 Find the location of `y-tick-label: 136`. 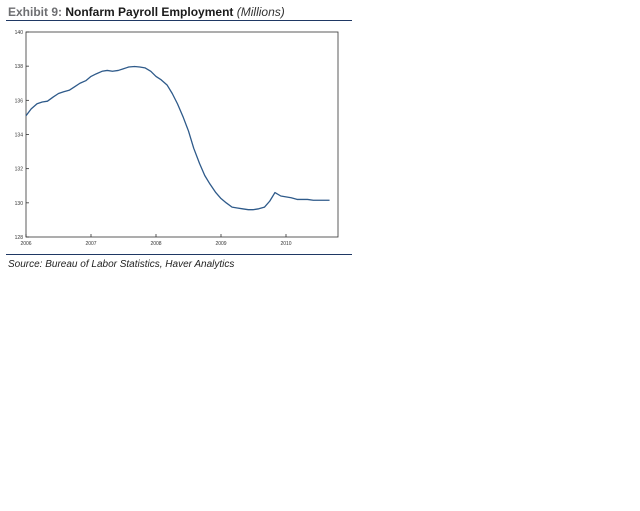

y-tick-label: 136 is located at coordinates (19, 101).